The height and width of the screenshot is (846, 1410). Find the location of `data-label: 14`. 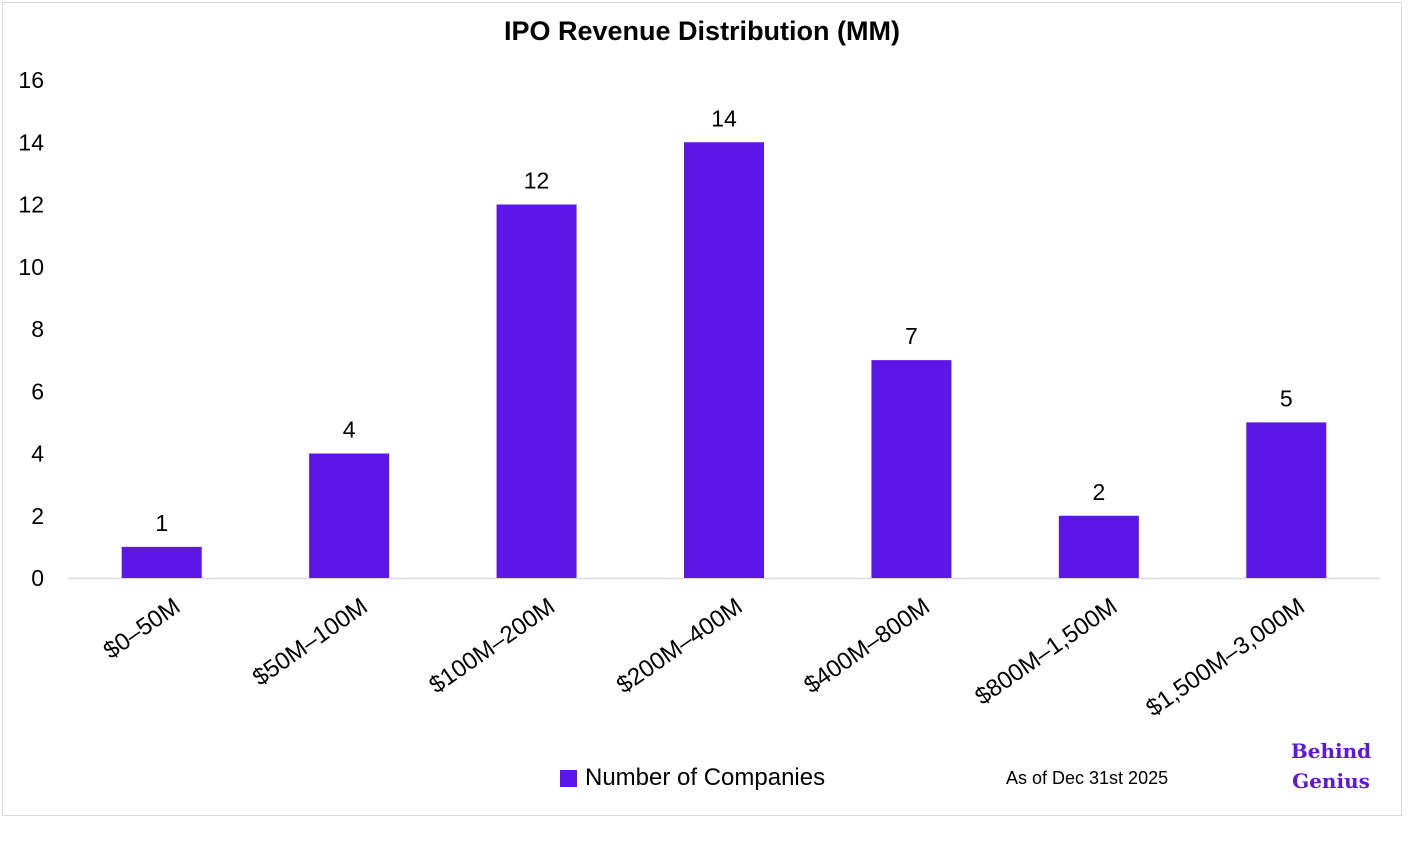

data-label: 14 is located at coordinates (724, 118).